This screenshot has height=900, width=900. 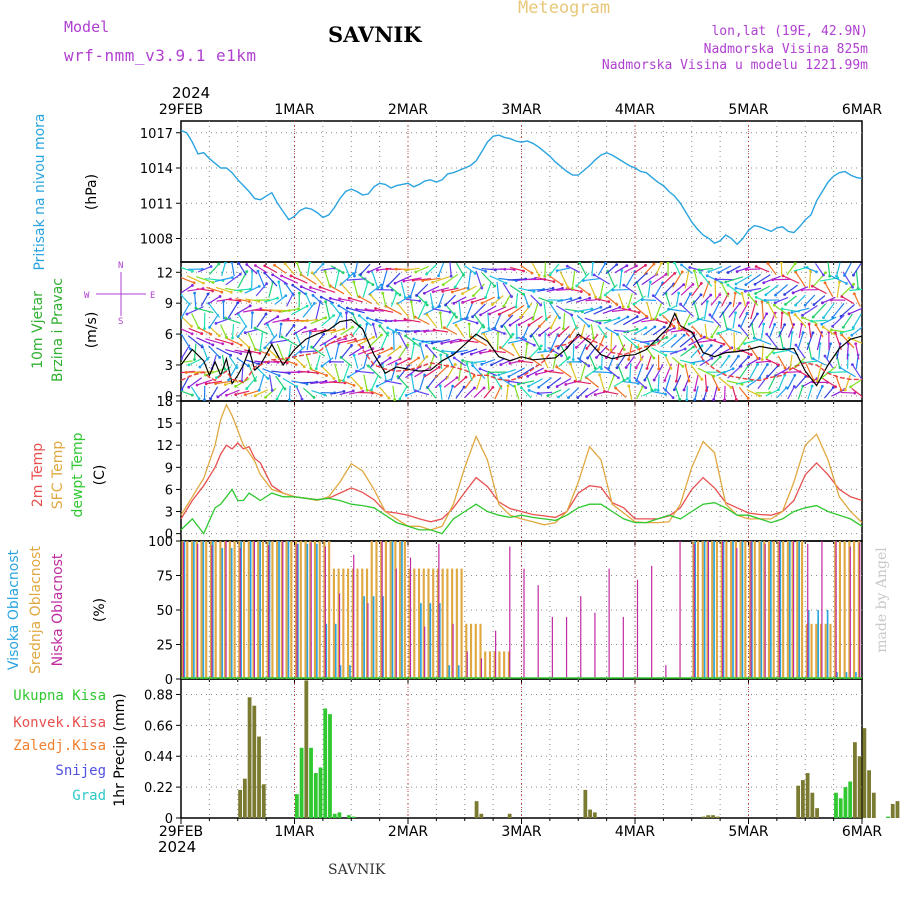 What do you see at coordinates (38, 475) in the screenshot?
I see `temp-ylabel-0: 2m Temp` at bounding box center [38, 475].